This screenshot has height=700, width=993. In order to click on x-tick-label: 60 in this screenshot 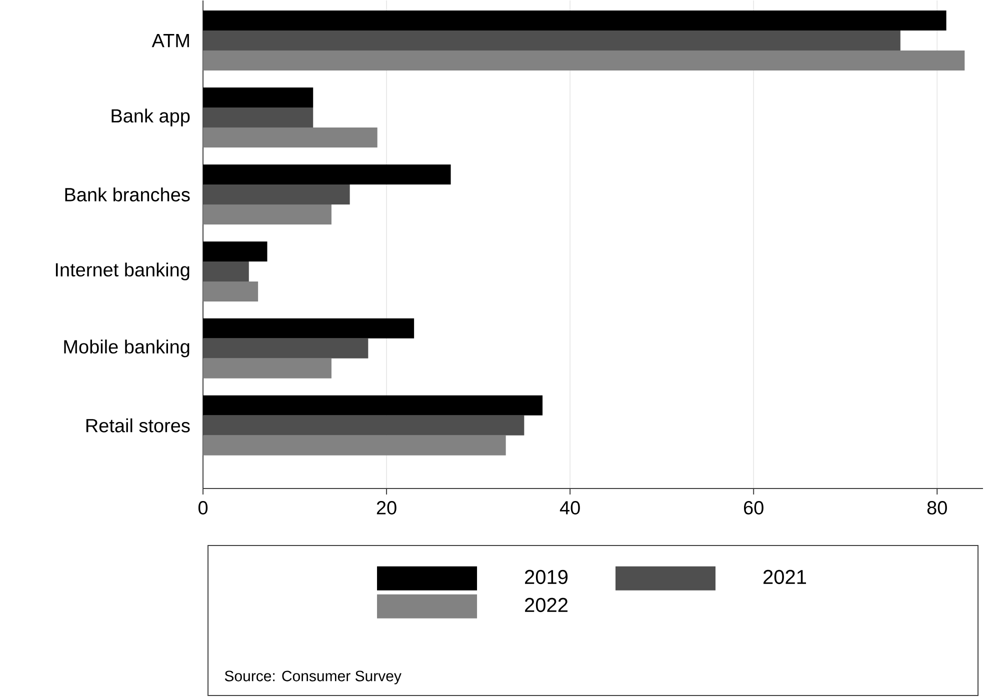, I will do `click(754, 508)`.